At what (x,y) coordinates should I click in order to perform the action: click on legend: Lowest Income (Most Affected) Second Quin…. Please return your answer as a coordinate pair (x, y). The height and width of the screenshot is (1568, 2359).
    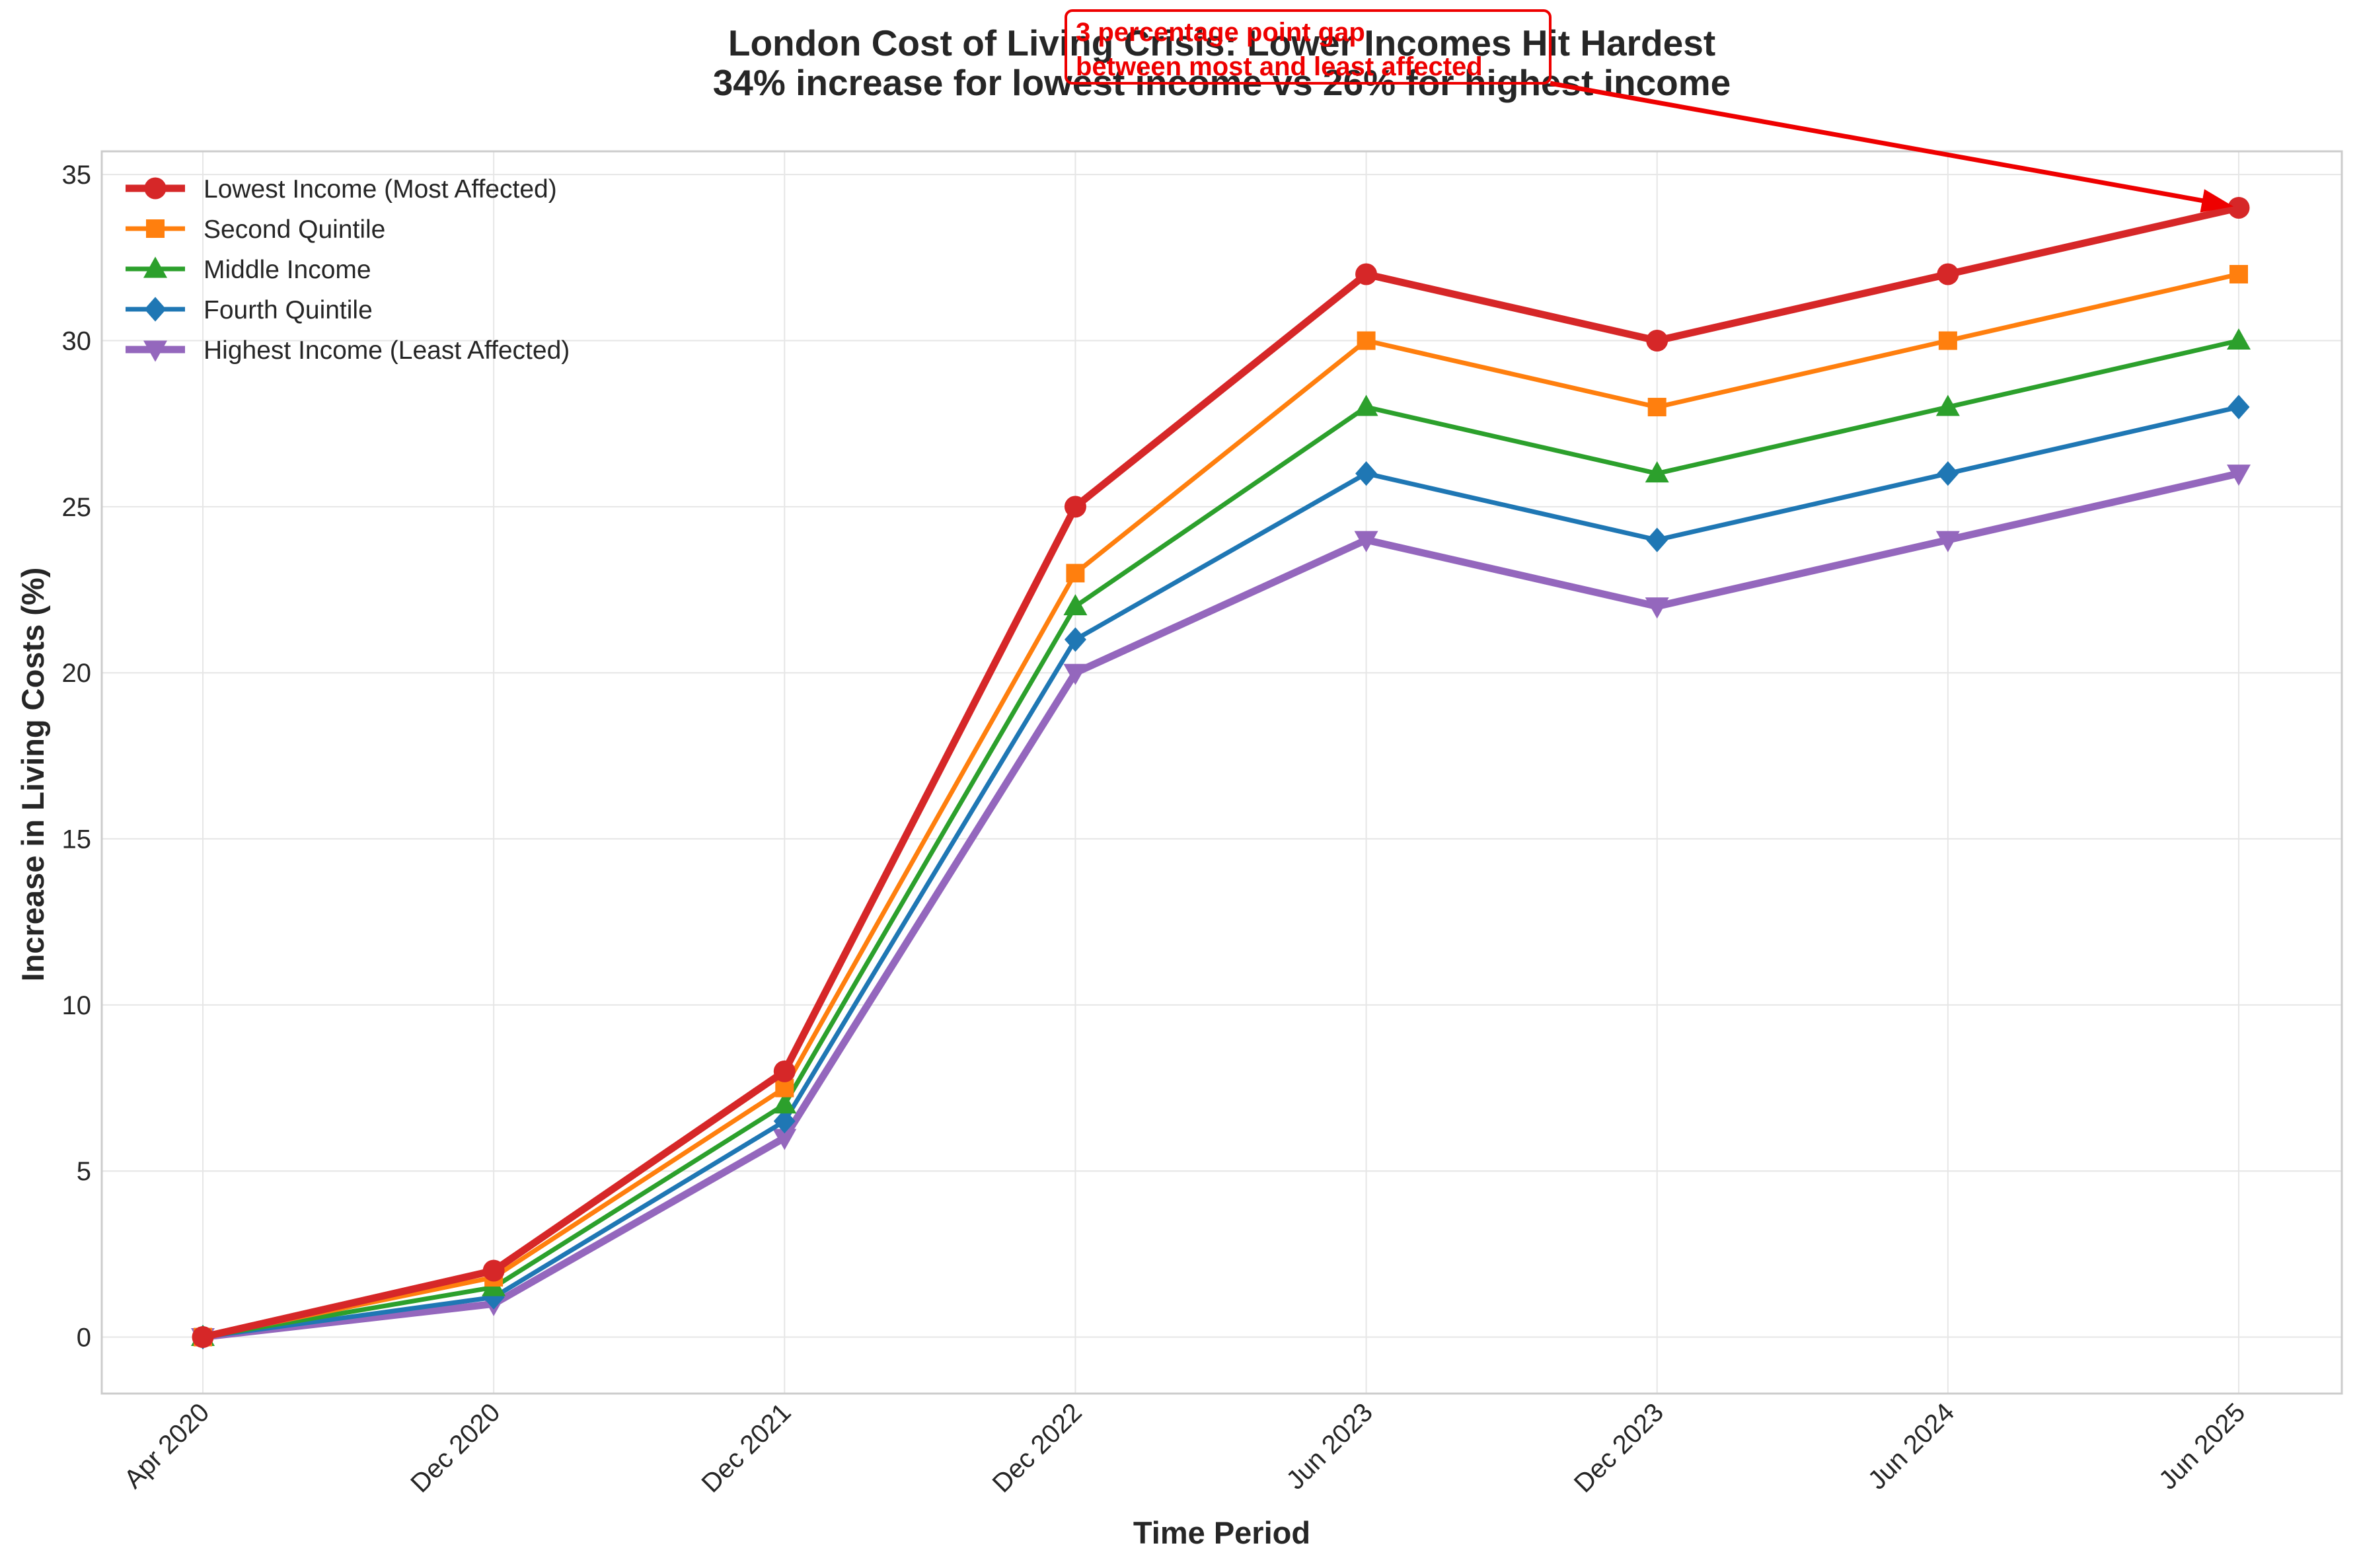
    Looking at the image, I should click on (348, 270).